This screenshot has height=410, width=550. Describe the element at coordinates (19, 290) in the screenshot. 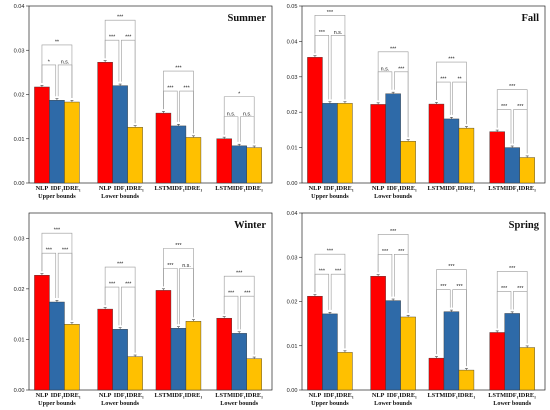

I see `y-tick-label: 0.02` at that location.